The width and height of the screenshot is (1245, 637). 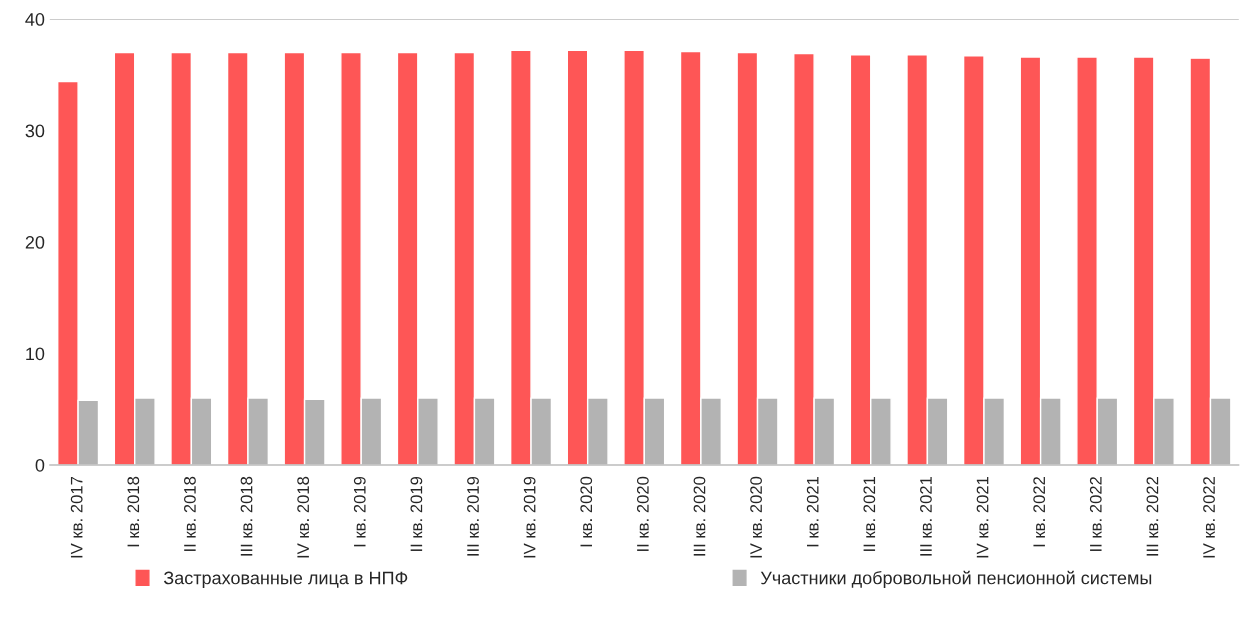 What do you see at coordinates (869, 513) in the screenshot?
I see `x-tick-label: II кв. 2021` at bounding box center [869, 513].